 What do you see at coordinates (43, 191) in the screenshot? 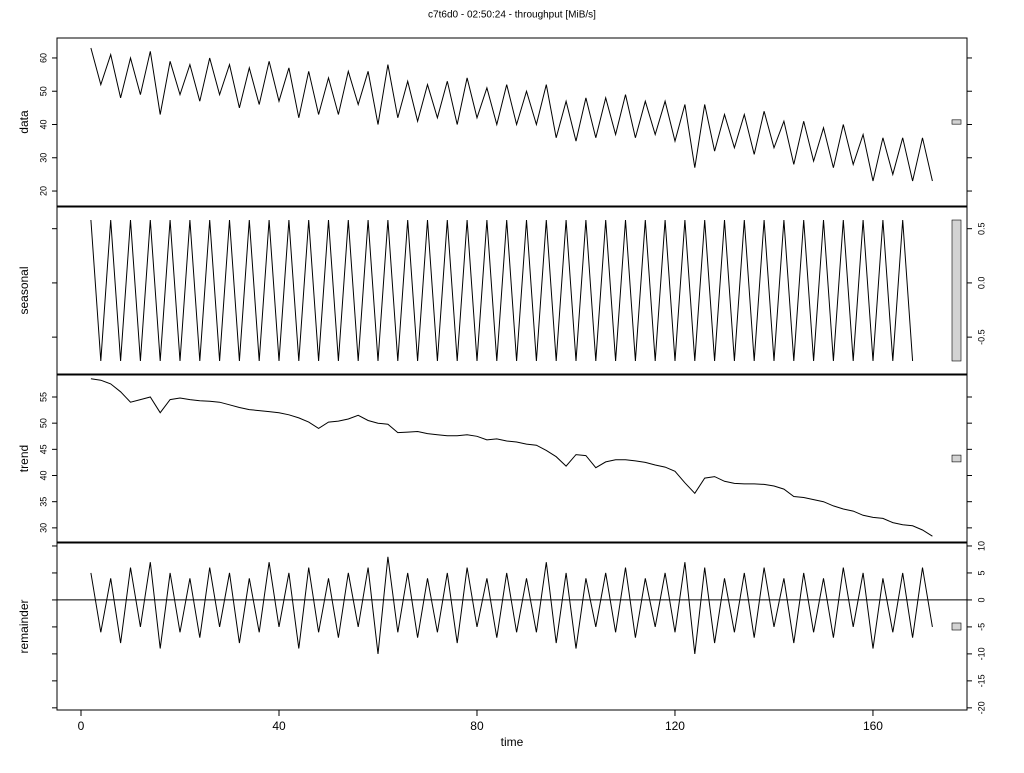
I see `y-tick-label: 20` at bounding box center [43, 191].